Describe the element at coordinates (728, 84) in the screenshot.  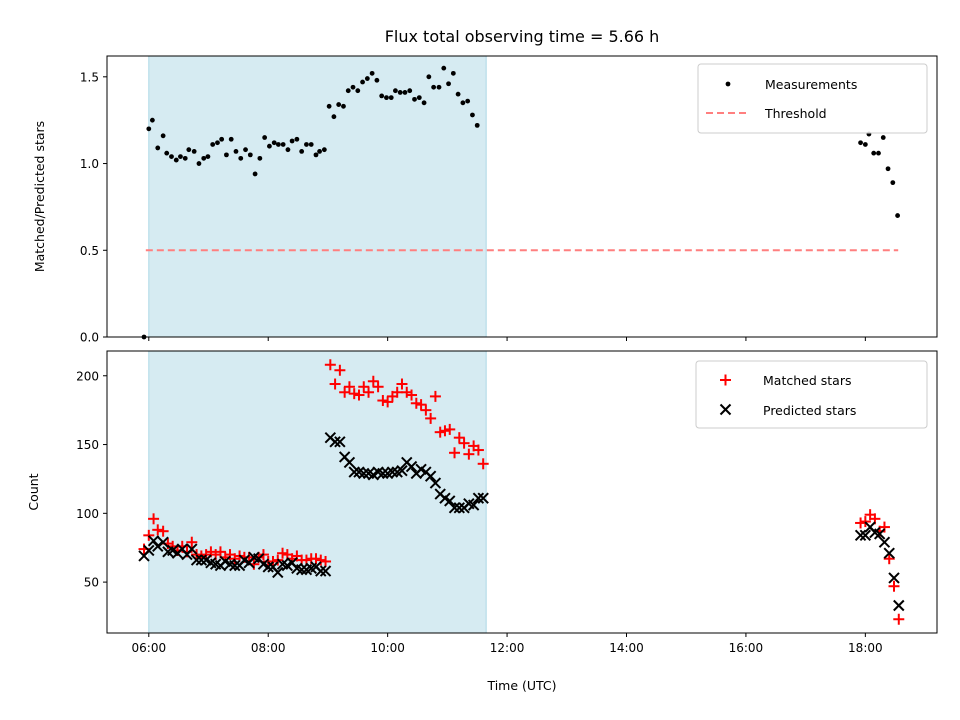
I see `legend-measurements-marker` at that location.